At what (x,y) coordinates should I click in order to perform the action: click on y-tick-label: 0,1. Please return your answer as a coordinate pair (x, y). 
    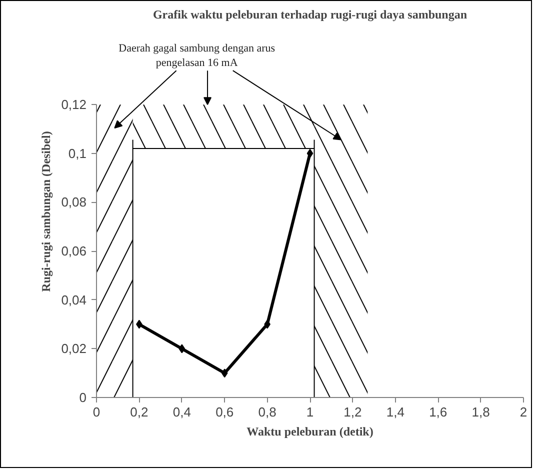
    Looking at the image, I should click on (77, 153).